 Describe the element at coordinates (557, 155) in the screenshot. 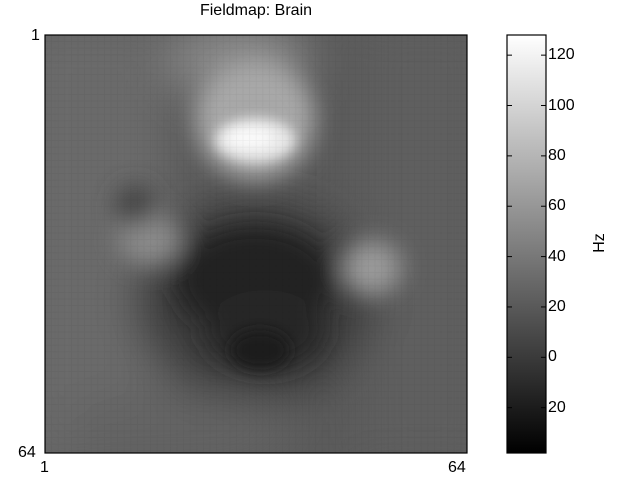

I see `colorbar-tick-label: 80` at that location.